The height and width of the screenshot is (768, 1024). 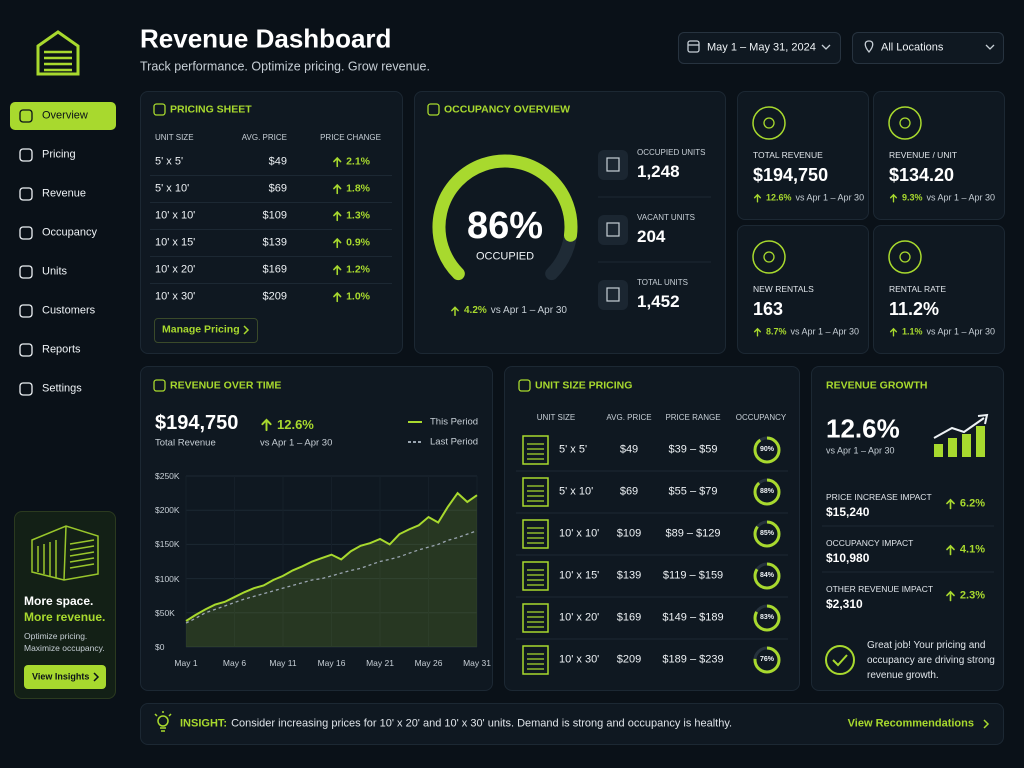 What do you see at coordinates (477, 662) in the screenshot?
I see `x-tick-label: May 31` at bounding box center [477, 662].